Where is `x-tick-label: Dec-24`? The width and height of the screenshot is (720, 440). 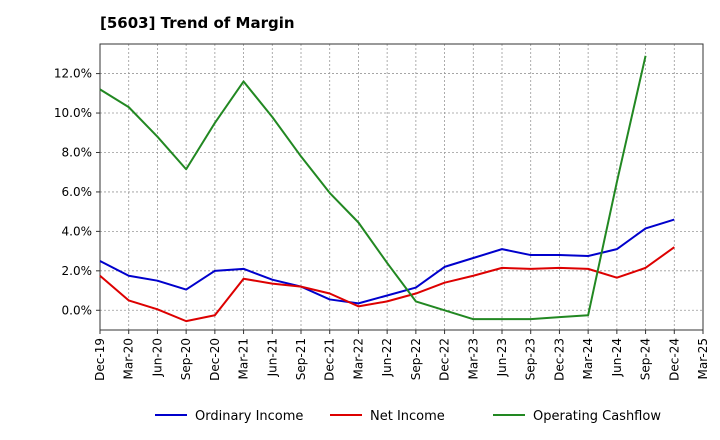
x-tick-label: Dec-24 is located at coordinates (674, 359).